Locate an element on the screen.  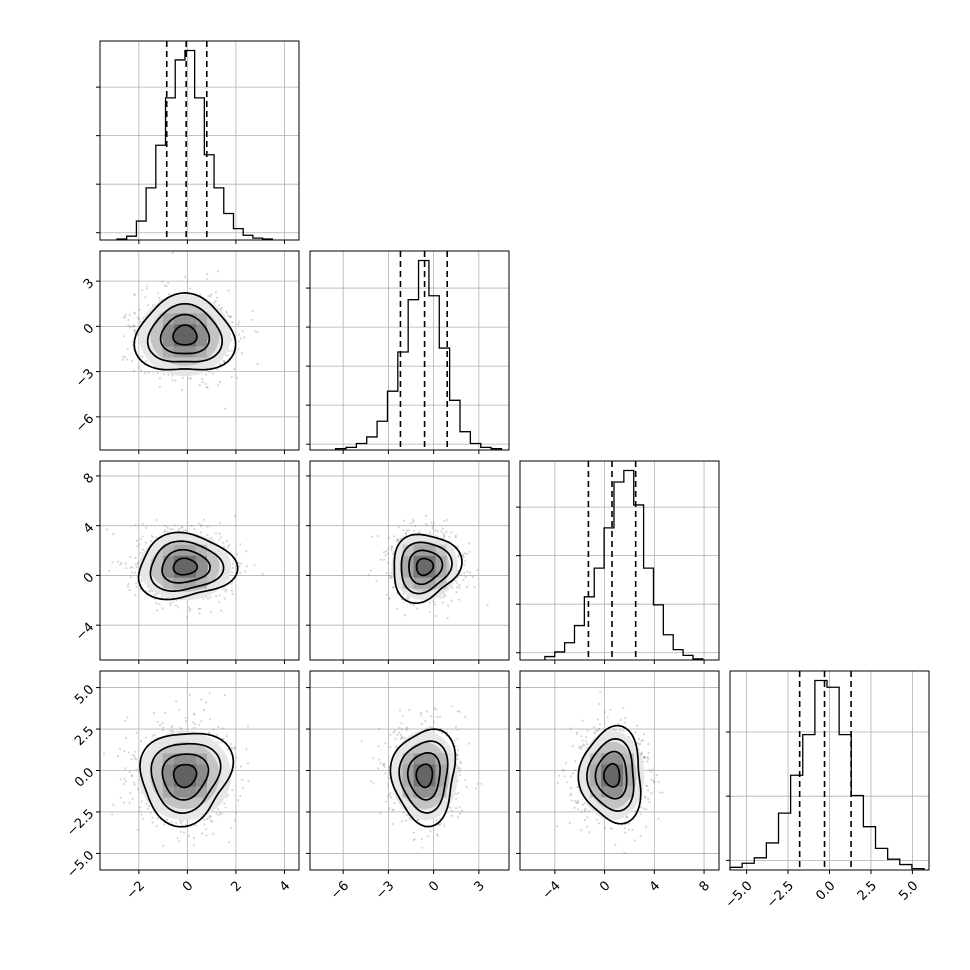
x-tick-label: 8 is located at coordinates (705, 886).